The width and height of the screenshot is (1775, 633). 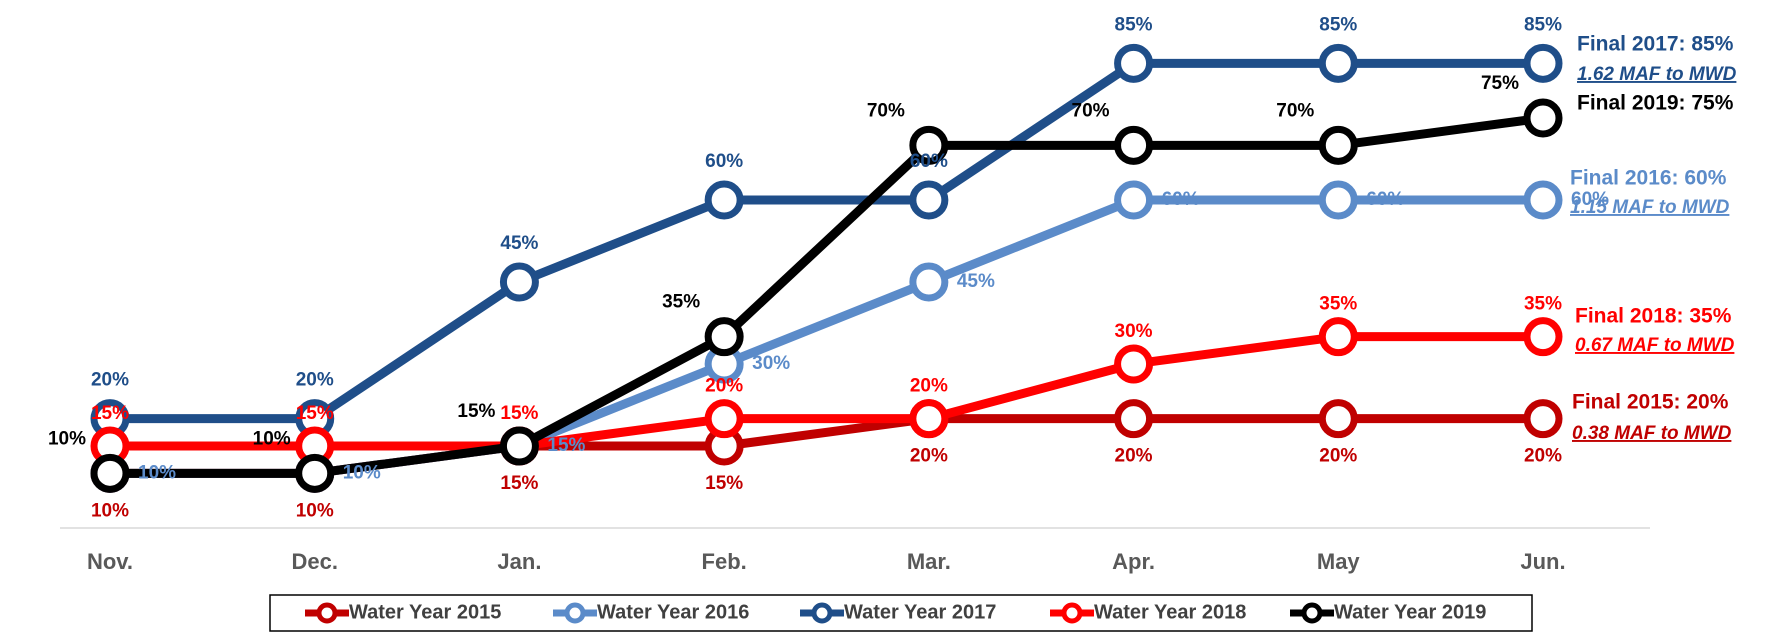 I want to click on legend-label: Water Year 2018, so click(x=1170, y=612).